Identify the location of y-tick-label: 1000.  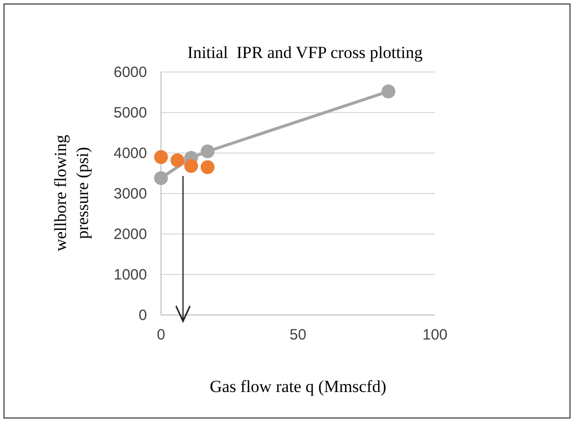
(130, 275).